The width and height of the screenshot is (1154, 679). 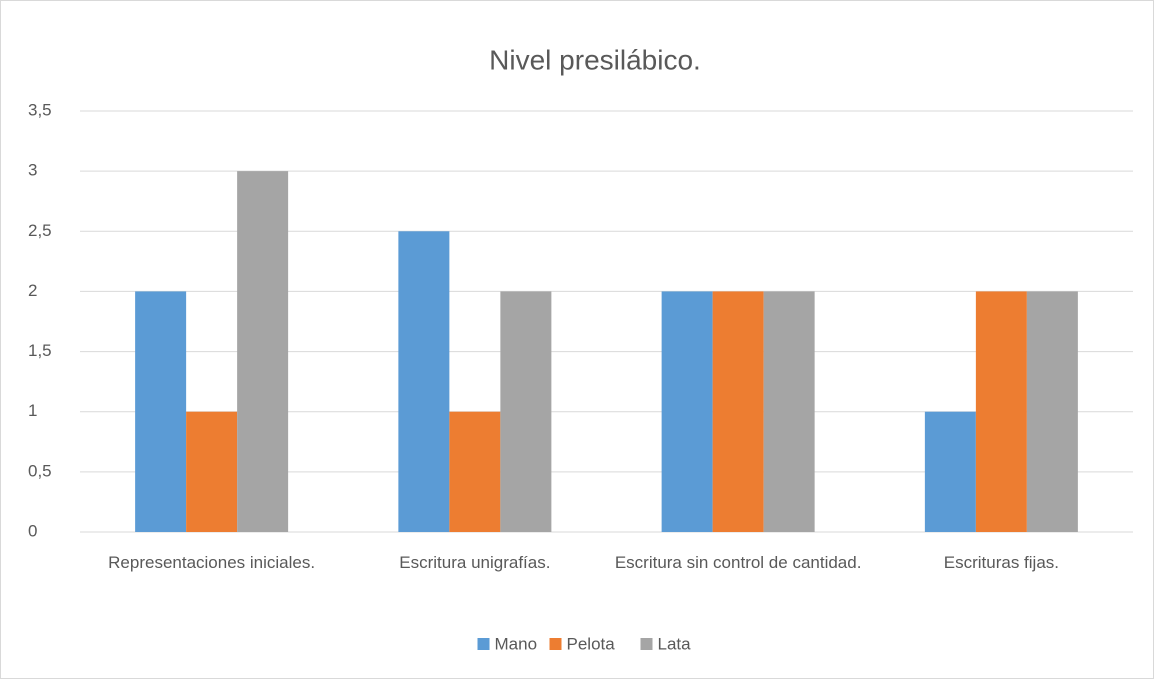 What do you see at coordinates (738, 562) in the screenshot?
I see `x-tick-label: Escritura sin control de cantidad.` at bounding box center [738, 562].